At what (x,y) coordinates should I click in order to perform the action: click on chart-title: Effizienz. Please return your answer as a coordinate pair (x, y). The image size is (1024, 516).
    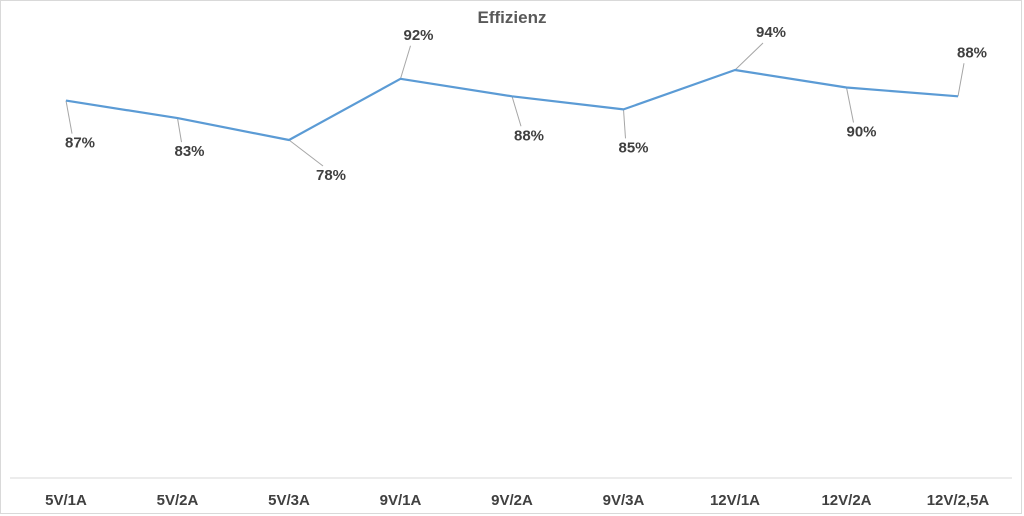
    Looking at the image, I should click on (512, 17).